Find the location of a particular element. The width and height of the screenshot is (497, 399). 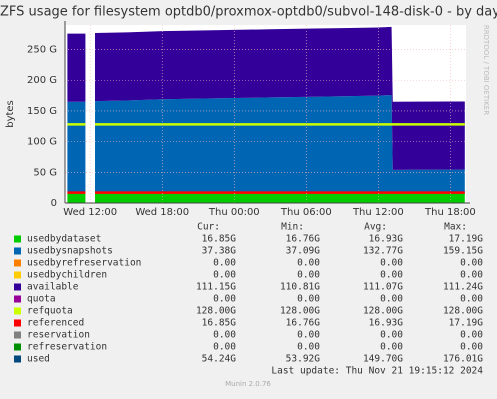

legend-label: refquota is located at coordinates (50, 311).